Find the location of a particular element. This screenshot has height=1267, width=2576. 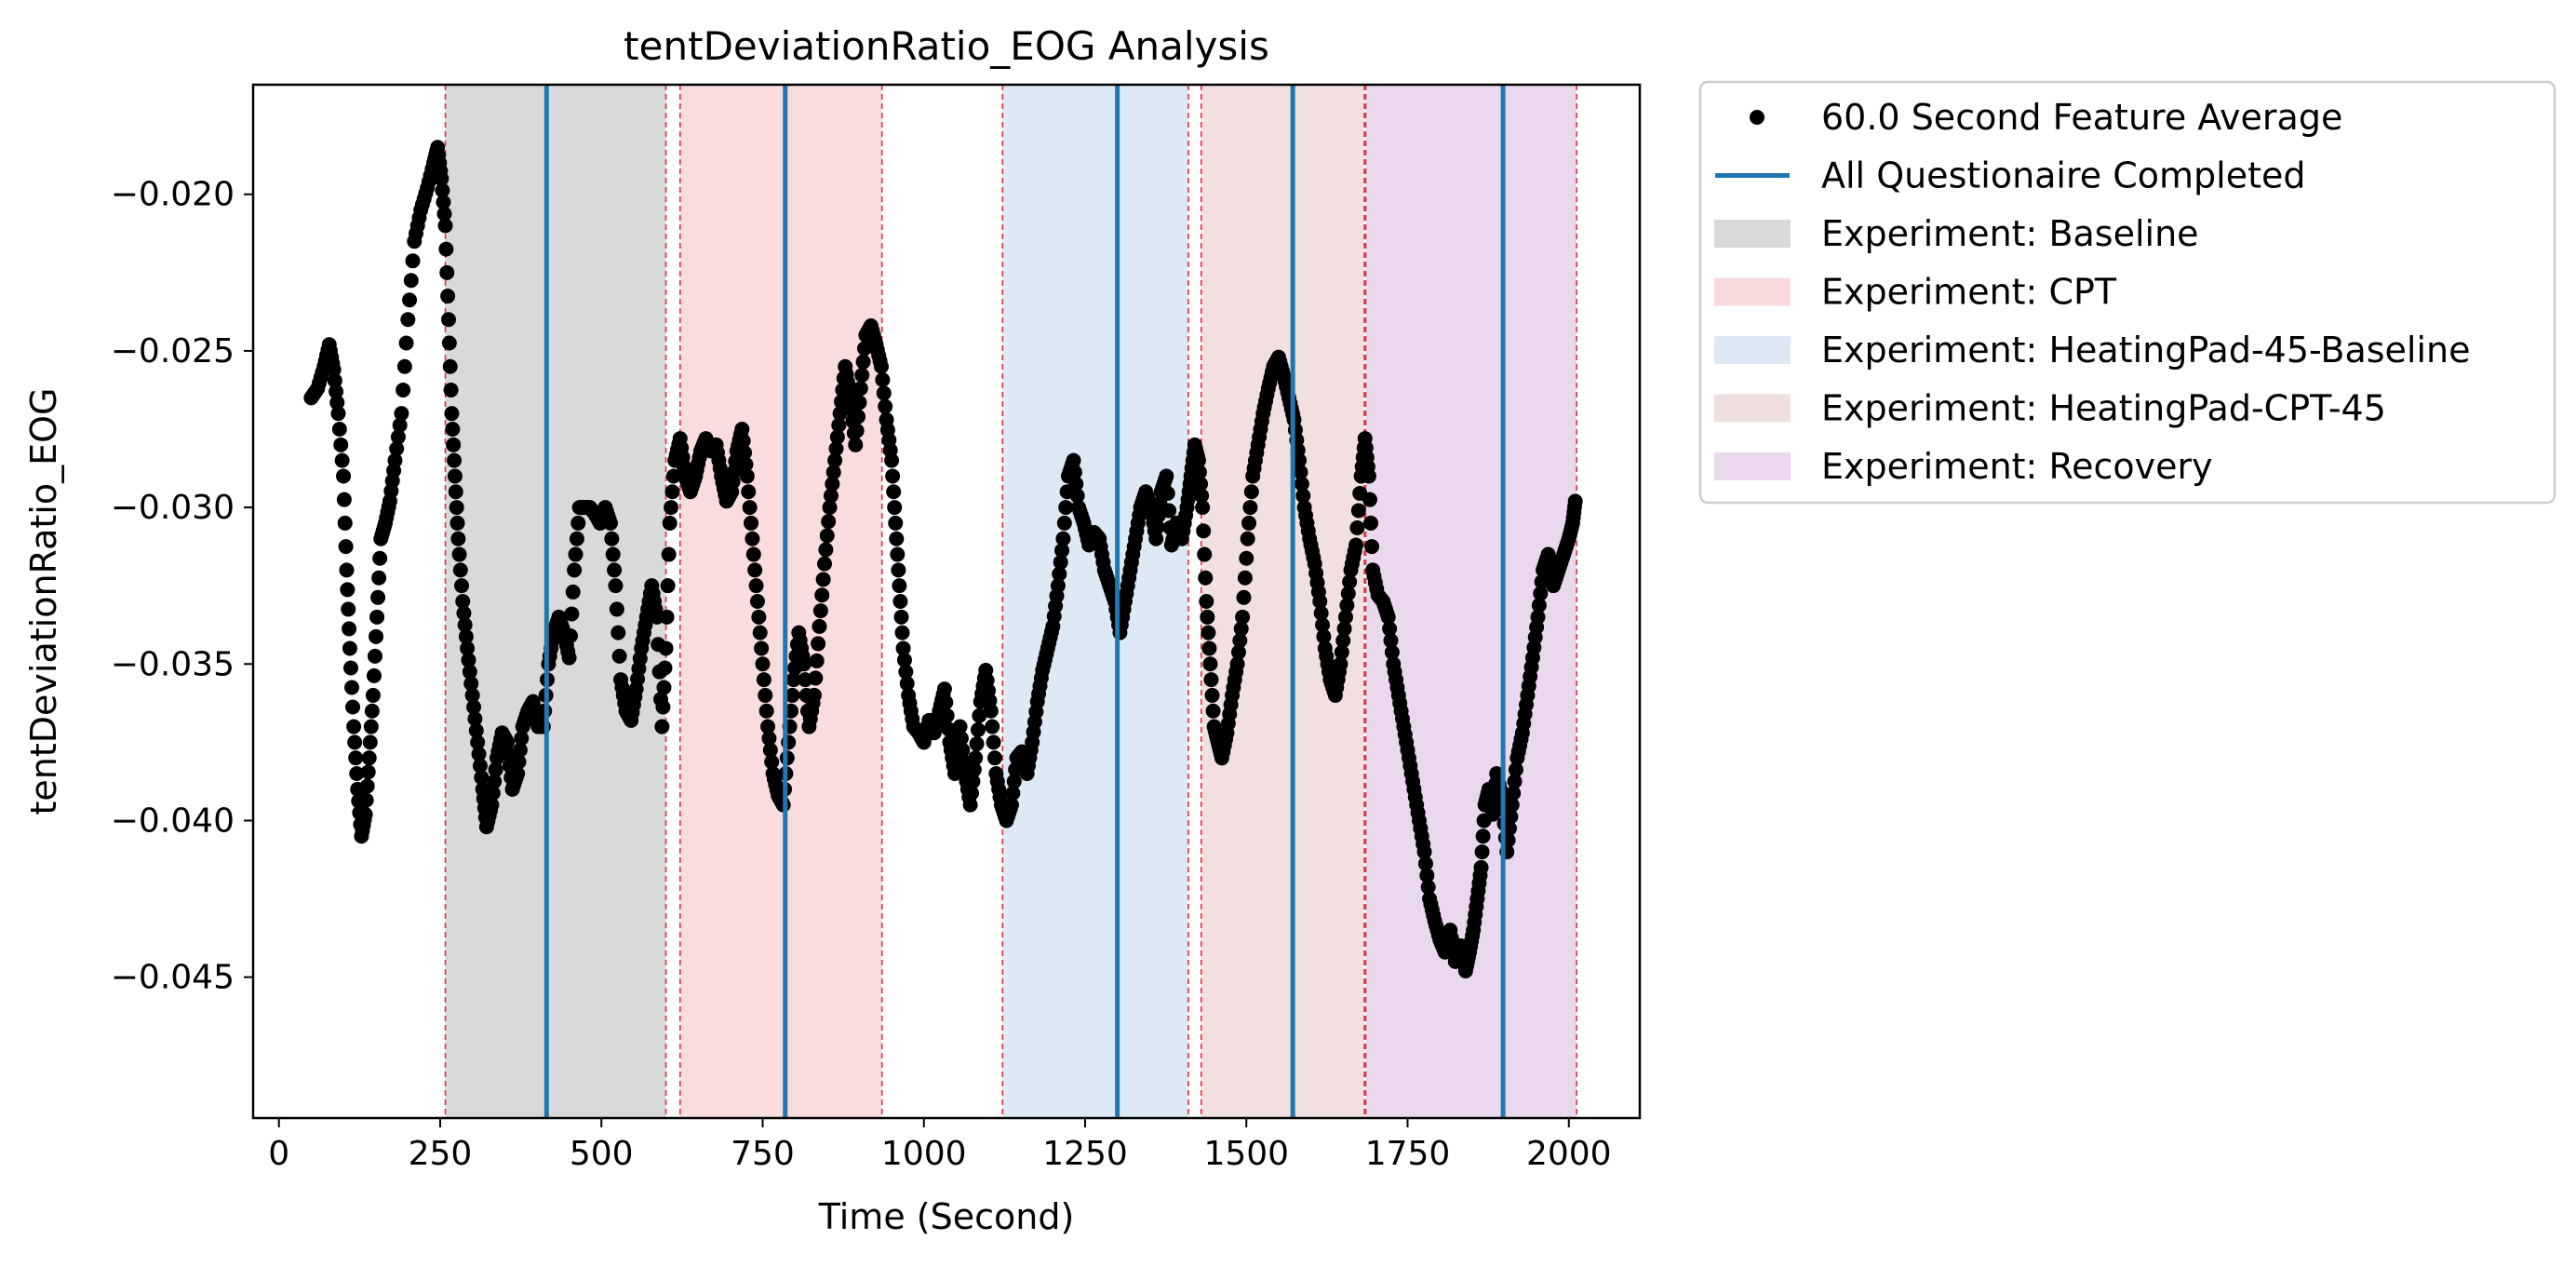

legend-patch is located at coordinates (1752, 408).